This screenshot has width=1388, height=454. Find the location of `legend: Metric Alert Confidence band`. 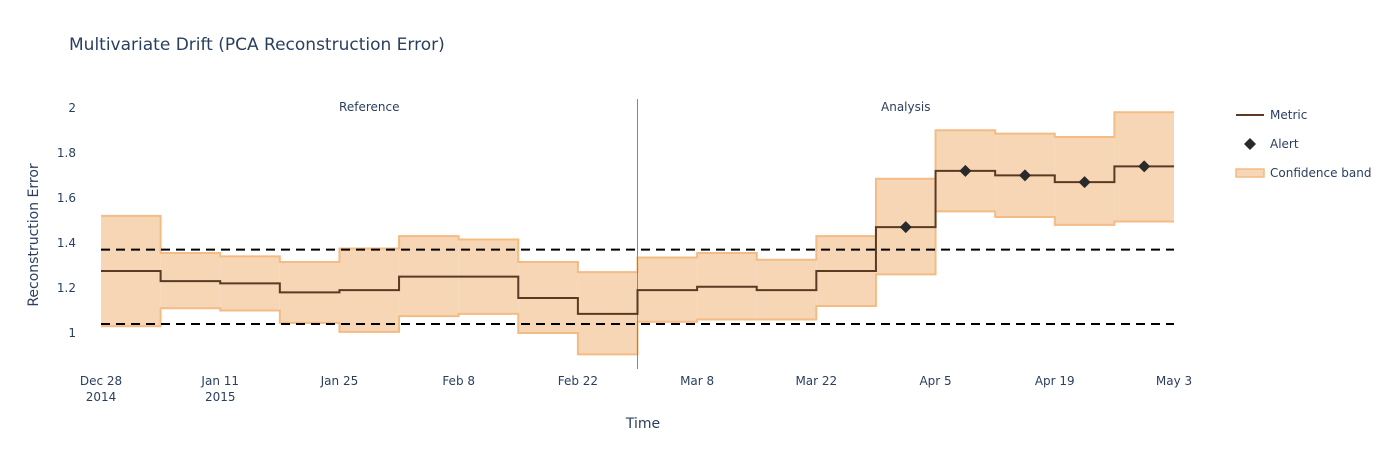

legend: Metric Alert Confidence band is located at coordinates (1303, 144).